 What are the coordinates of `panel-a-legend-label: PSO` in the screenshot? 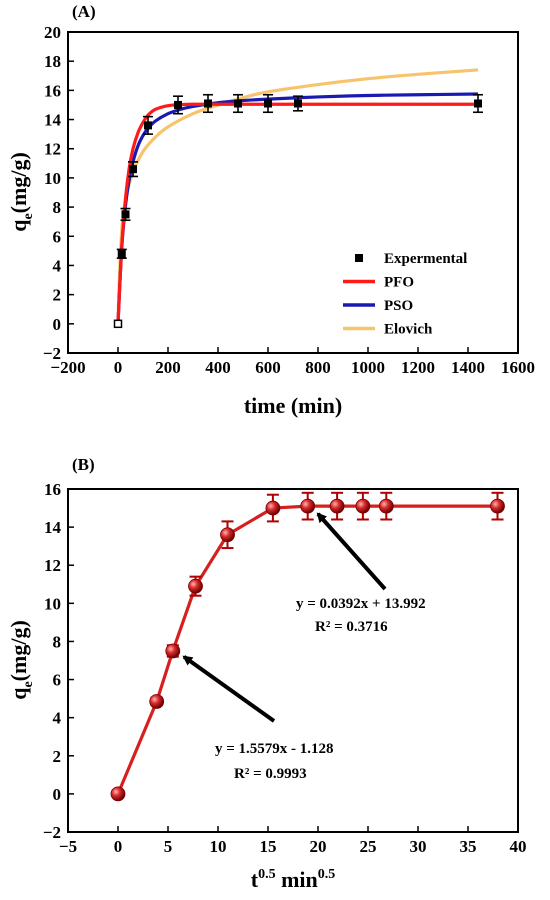 It's located at (398, 306).